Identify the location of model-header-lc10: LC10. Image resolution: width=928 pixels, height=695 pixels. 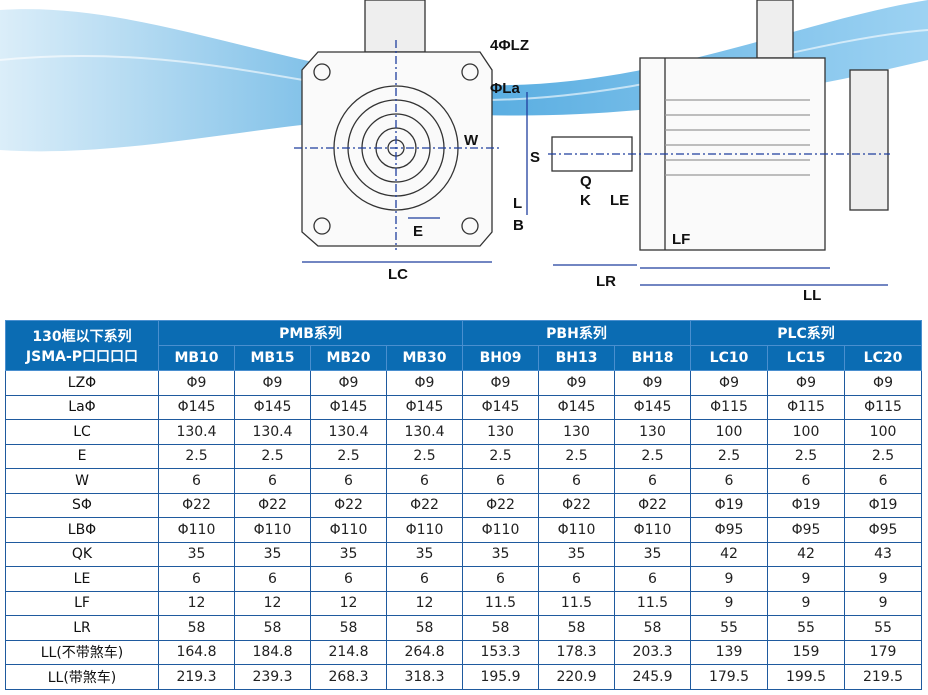
(729, 358).